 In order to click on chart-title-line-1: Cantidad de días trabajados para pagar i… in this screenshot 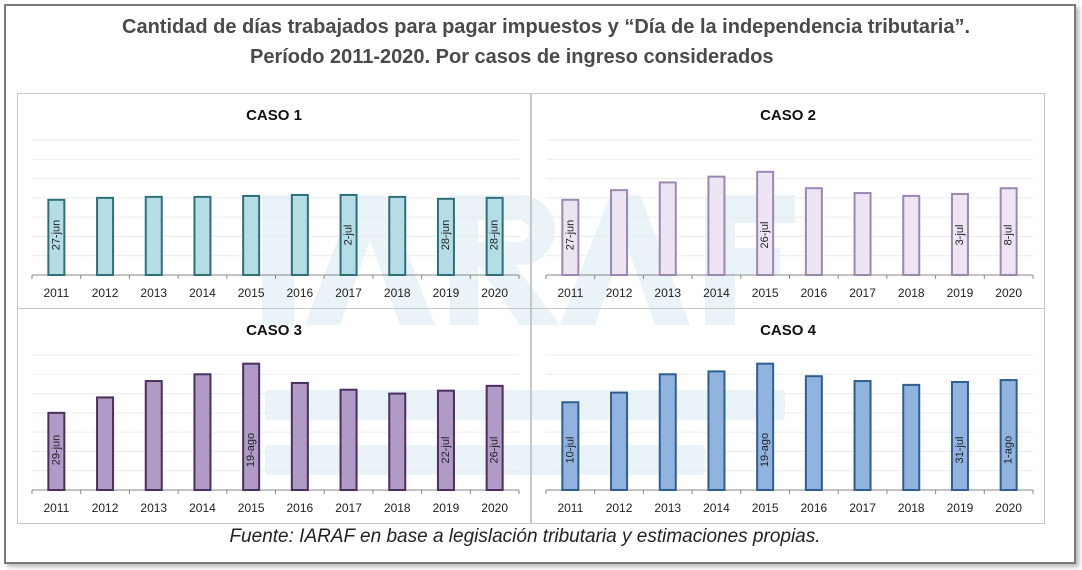, I will do `click(546, 27)`.